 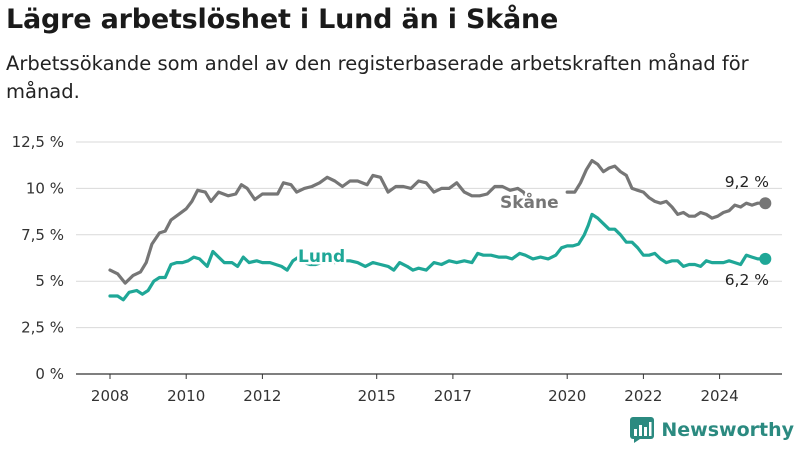 What do you see at coordinates (765, 258) in the screenshot?
I see `end-point-lund` at bounding box center [765, 258].